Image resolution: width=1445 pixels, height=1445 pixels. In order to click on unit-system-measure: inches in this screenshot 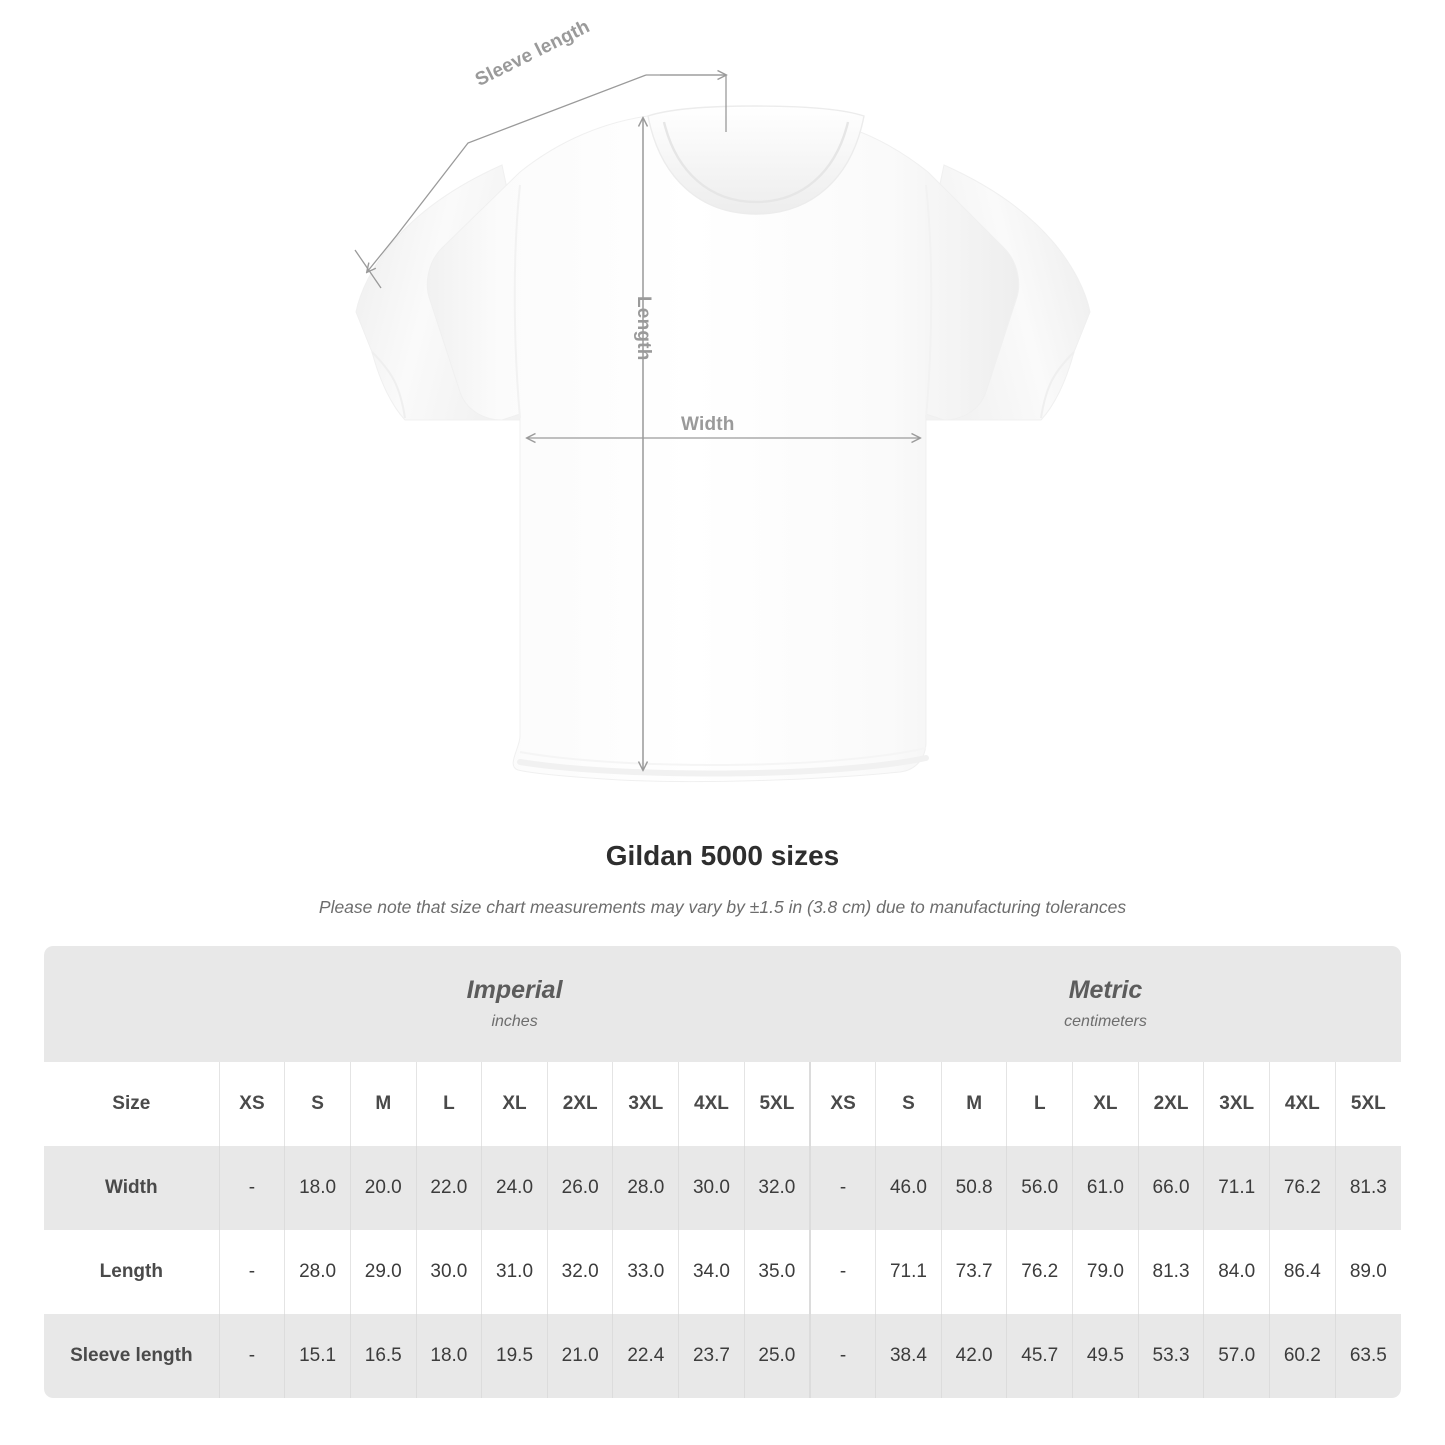, I will do `click(514, 1021)`.